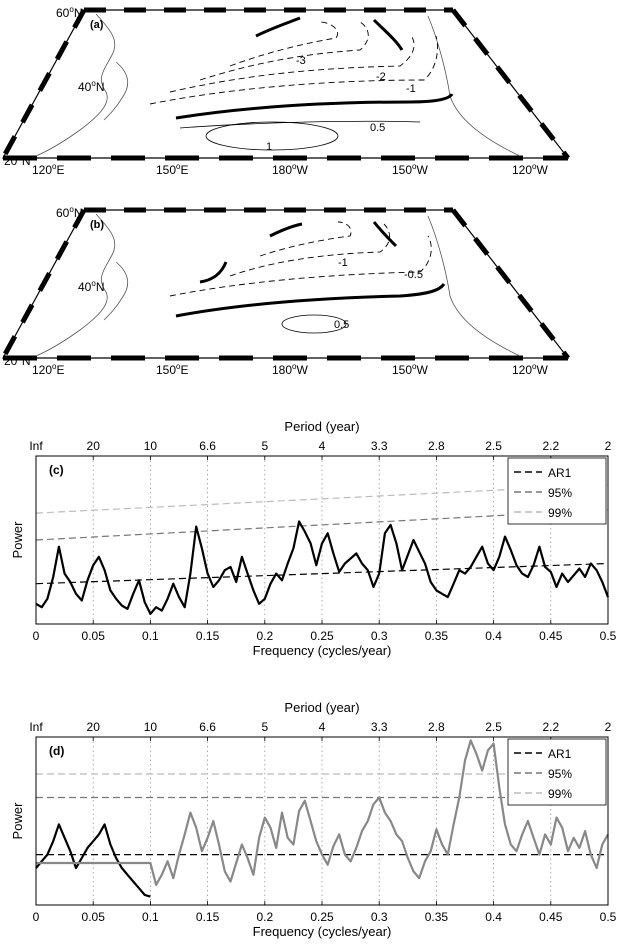 This screenshot has width=625, height=944. What do you see at coordinates (560, 754) in the screenshot?
I see `legend-label-d-0: AR1` at bounding box center [560, 754].